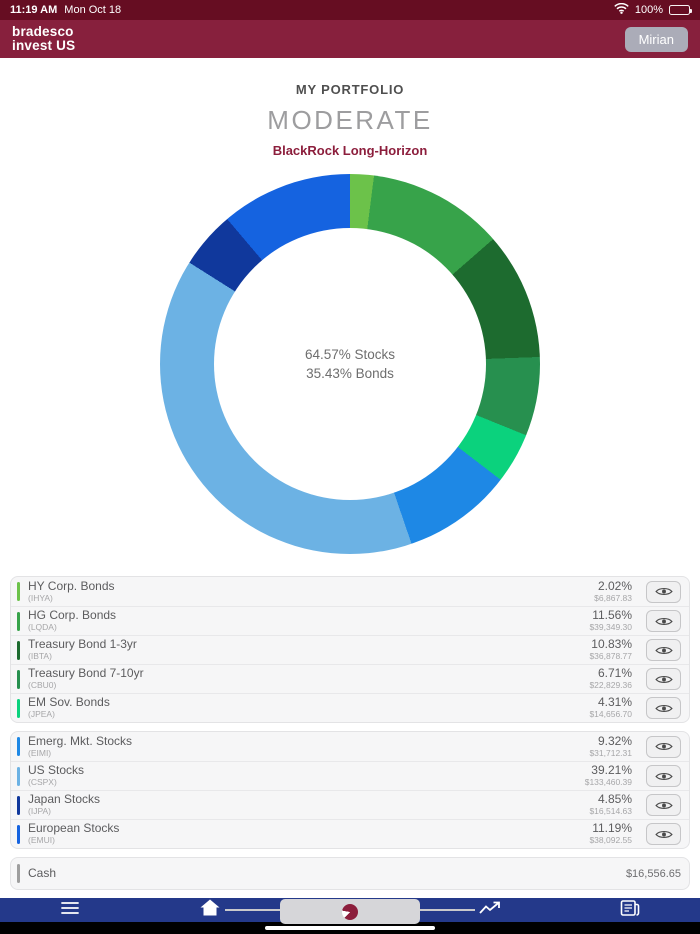 The image size is (700, 934). I want to click on hamburger-icon, so click(70, 910).